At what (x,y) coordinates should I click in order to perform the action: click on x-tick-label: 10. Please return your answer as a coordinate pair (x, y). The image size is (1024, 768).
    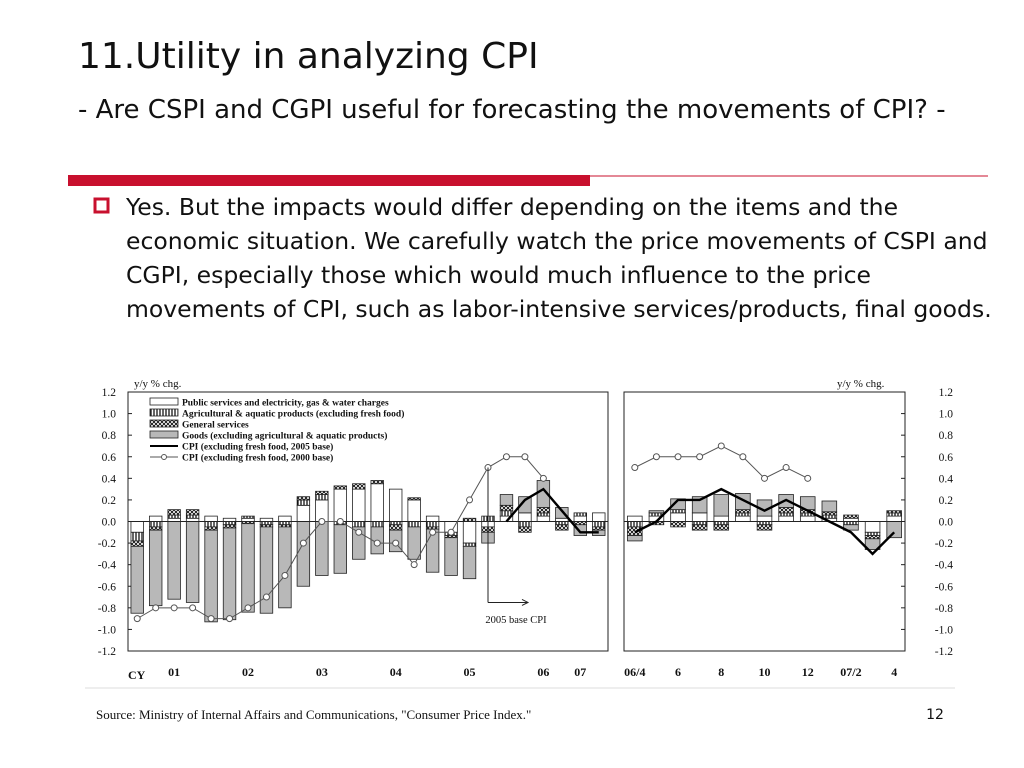
    Looking at the image, I should click on (765, 672).